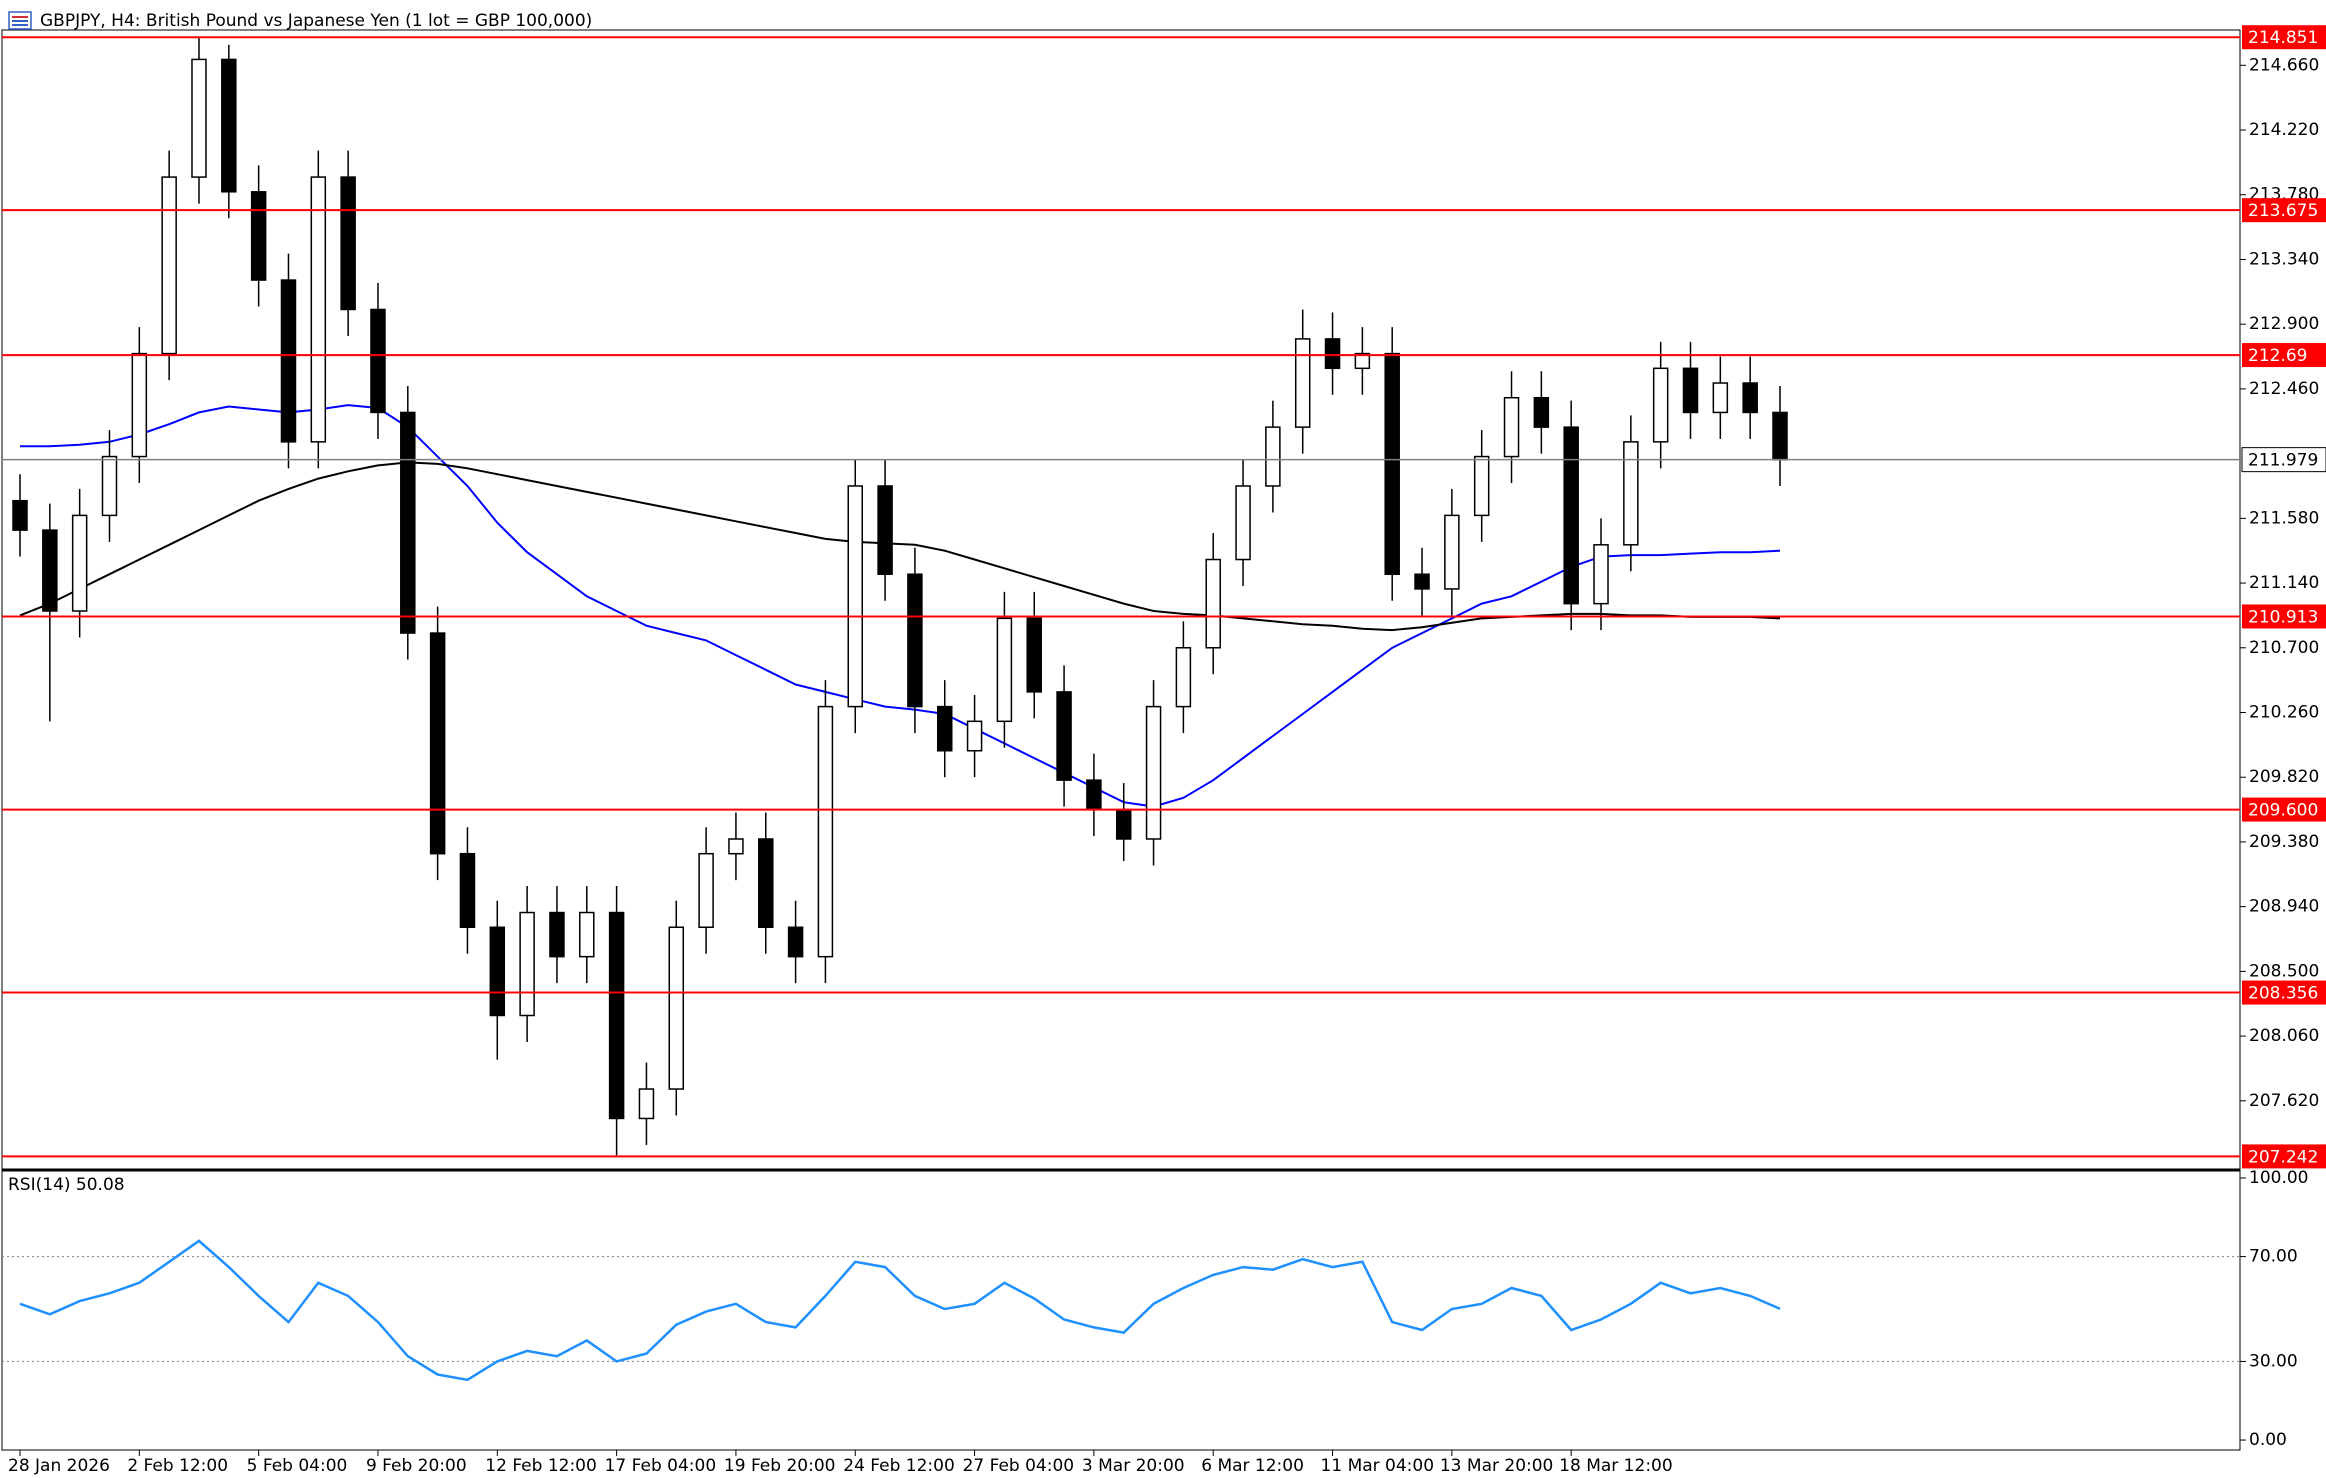 This screenshot has height=1478, width=2326. I want to click on rsi-y-tick-label: 0.00, so click(2268, 1440).